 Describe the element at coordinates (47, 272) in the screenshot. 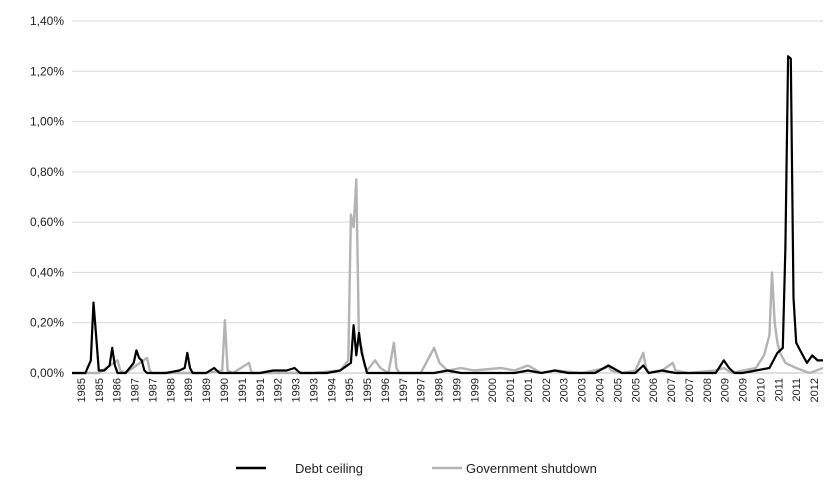

I see `y-tick-label: 0,40%` at that location.